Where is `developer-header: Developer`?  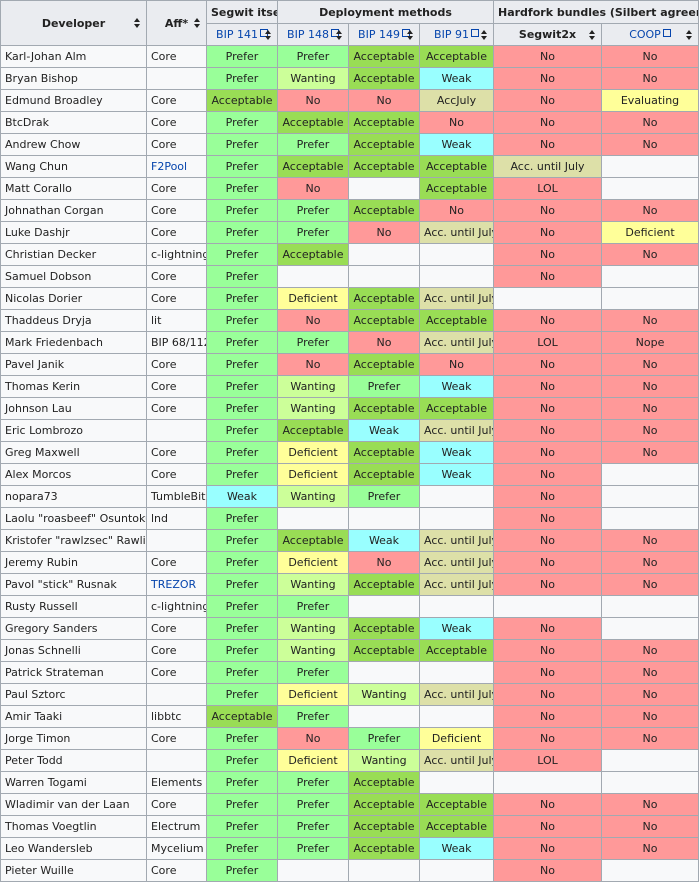 developer-header: Developer is located at coordinates (73, 23).